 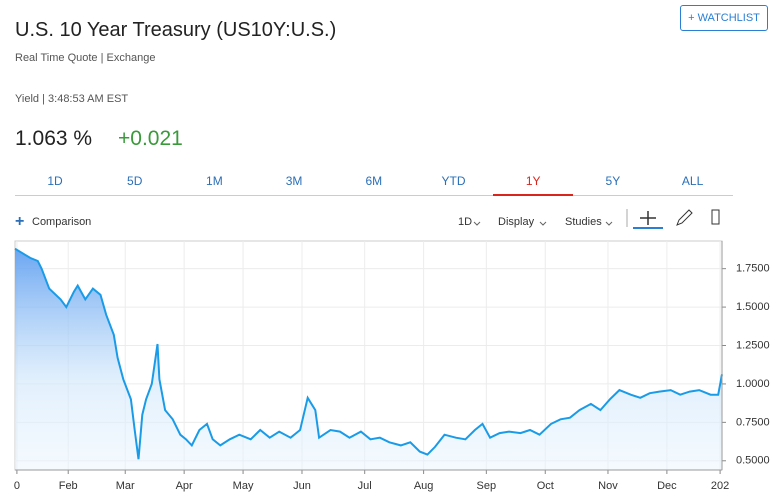 What do you see at coordinates (545, 486) in the screenshot?
I see `x-tick-label: Oct` at bounding box center [545, 486].